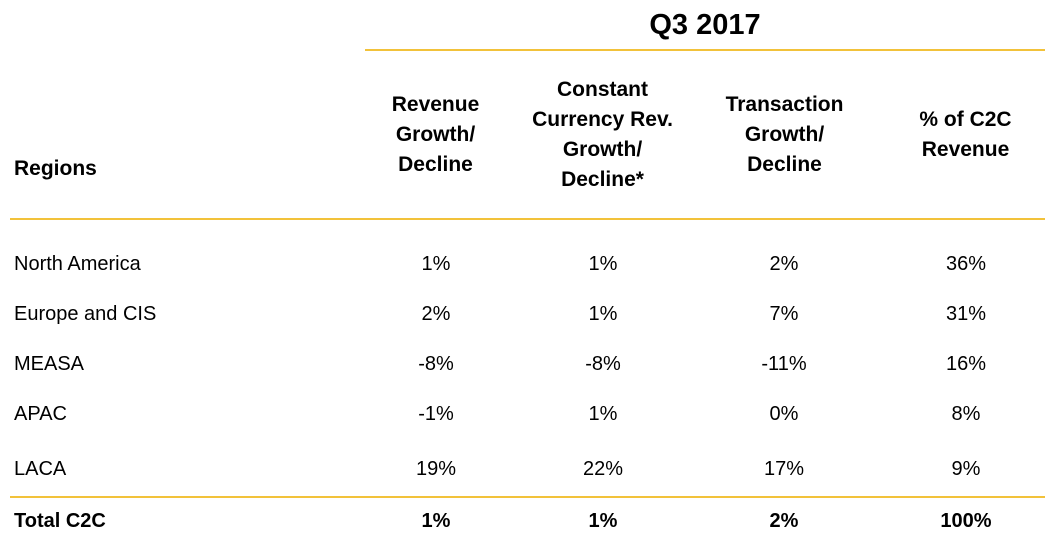  Describe the element at coordinates (85, 314) in the screenshot. I see `row-region-label: Europe and CIS` at that location.